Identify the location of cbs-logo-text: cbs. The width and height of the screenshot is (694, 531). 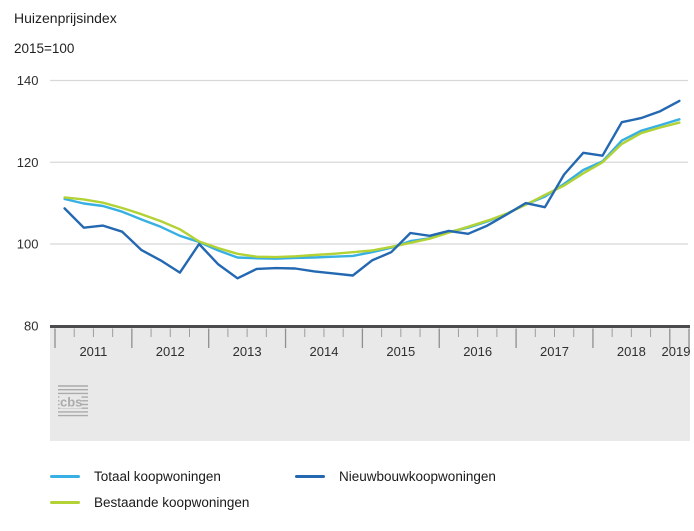
(71, 402).